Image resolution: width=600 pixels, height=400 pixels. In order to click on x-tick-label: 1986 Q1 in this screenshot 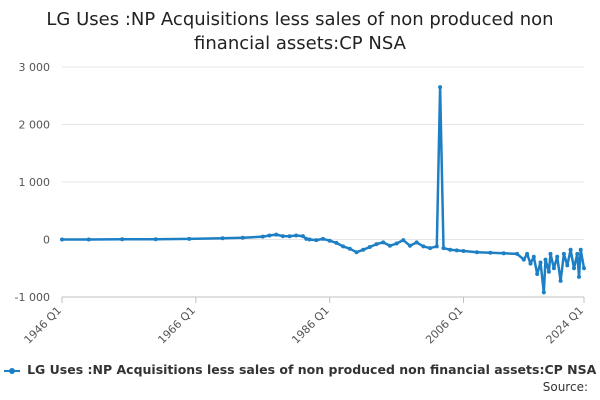, I will do `click(310, 325)`.